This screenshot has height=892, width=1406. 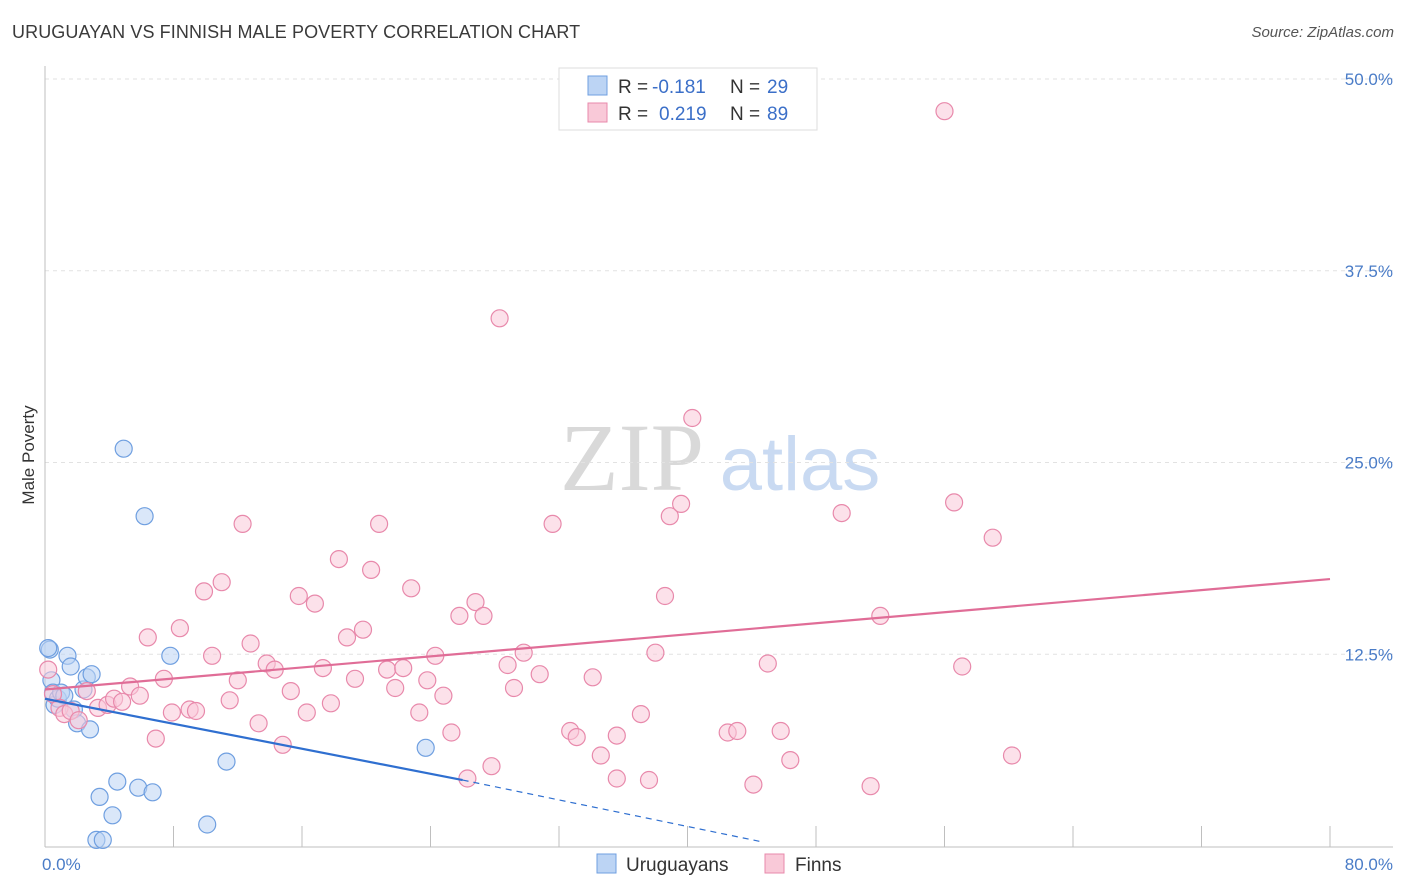 What do you see at coordinates (774, 863) in the screenshot?
I see `bottom-legend-swatch-finns` at bounding box center [774, 863].